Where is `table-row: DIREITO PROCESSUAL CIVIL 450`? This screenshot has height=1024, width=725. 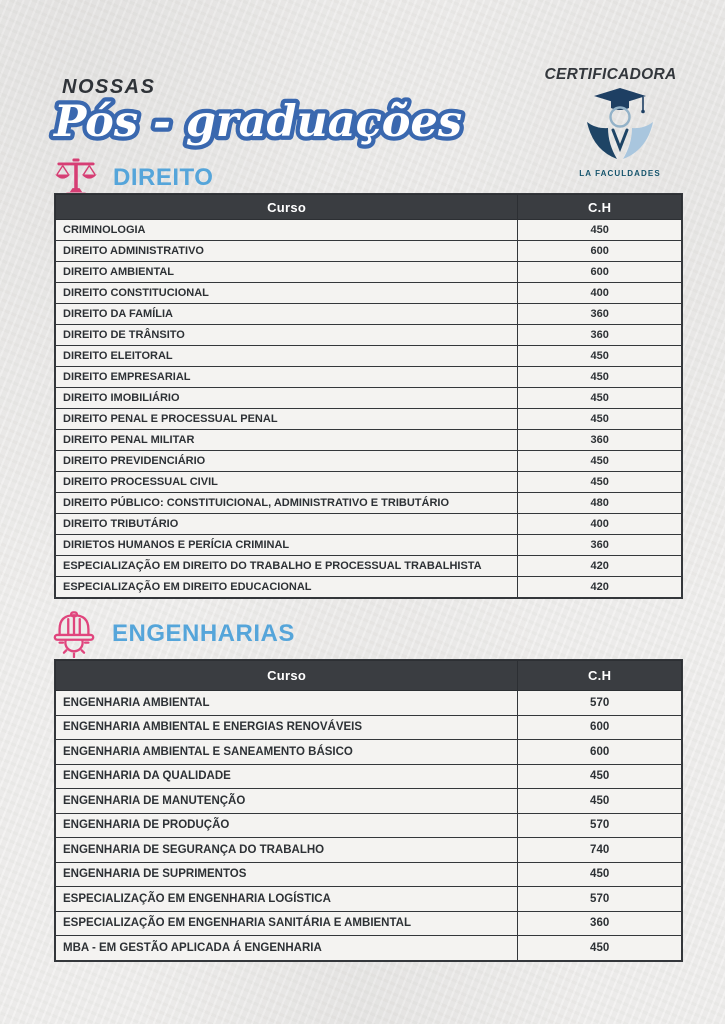 table-row: DIREITO PROCESSUAL CIVIL 450 is located at coordinates (368, 482).